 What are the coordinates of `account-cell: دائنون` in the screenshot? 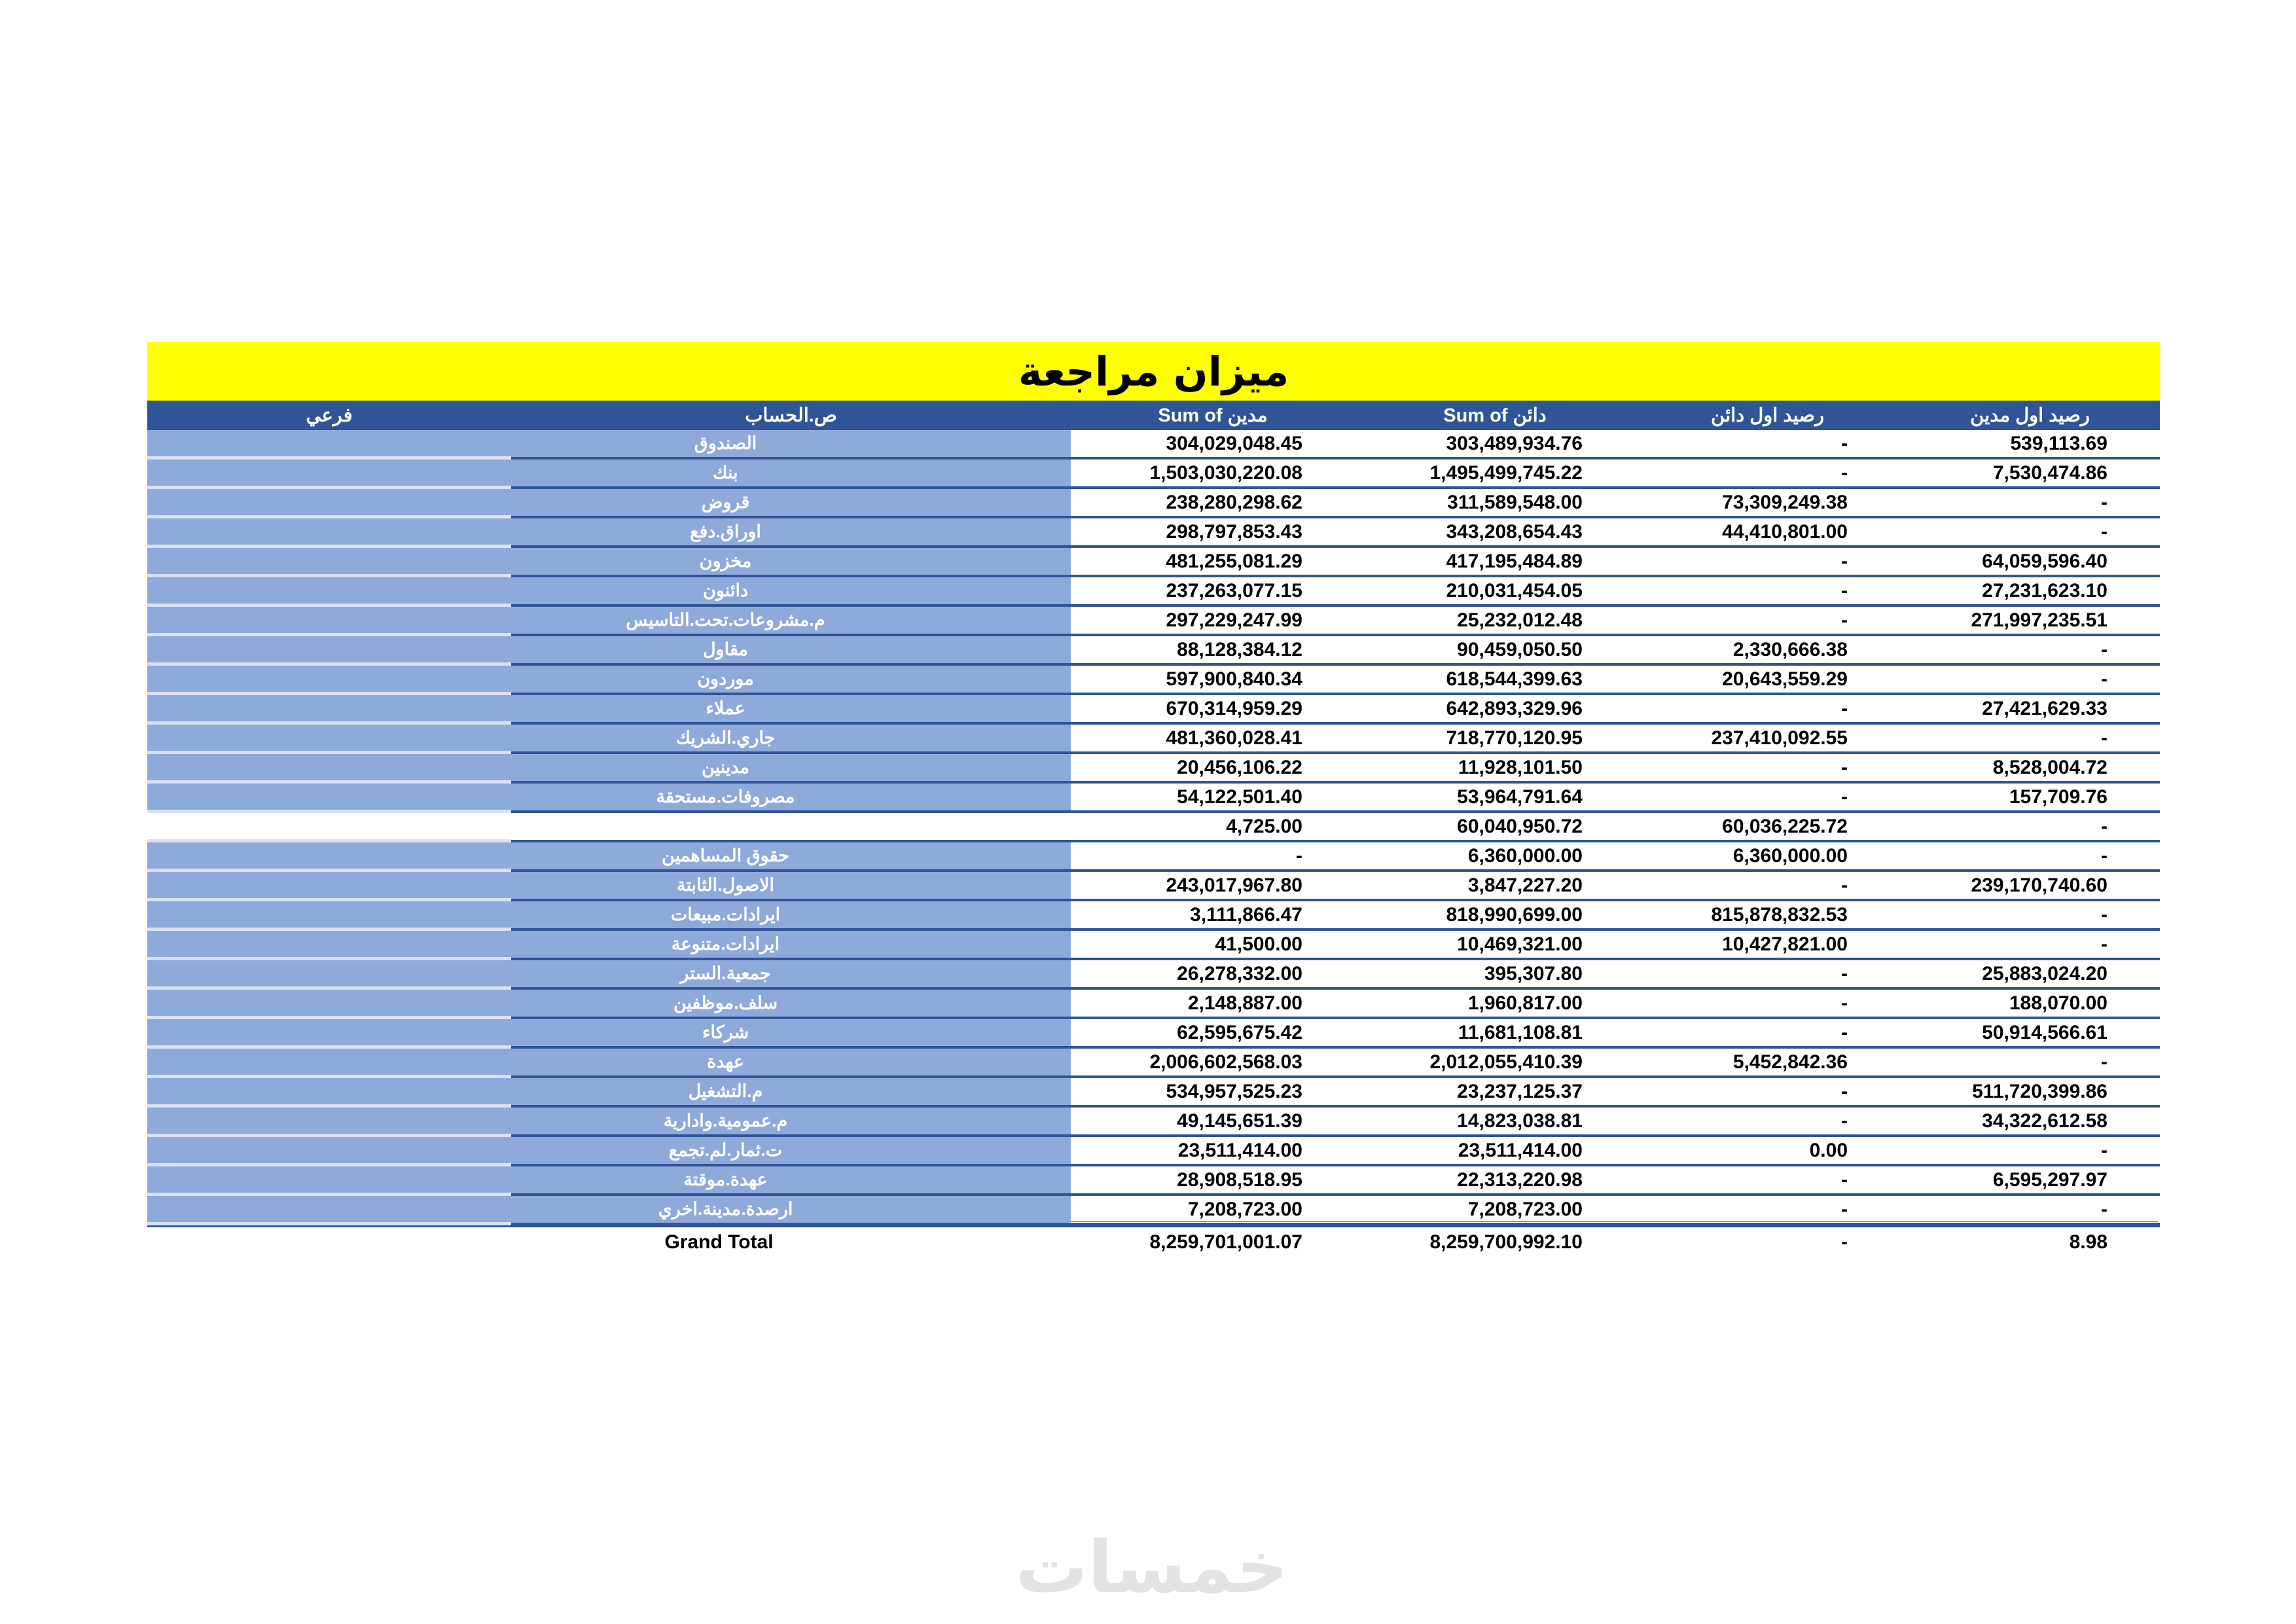 It's located at (791, 592).